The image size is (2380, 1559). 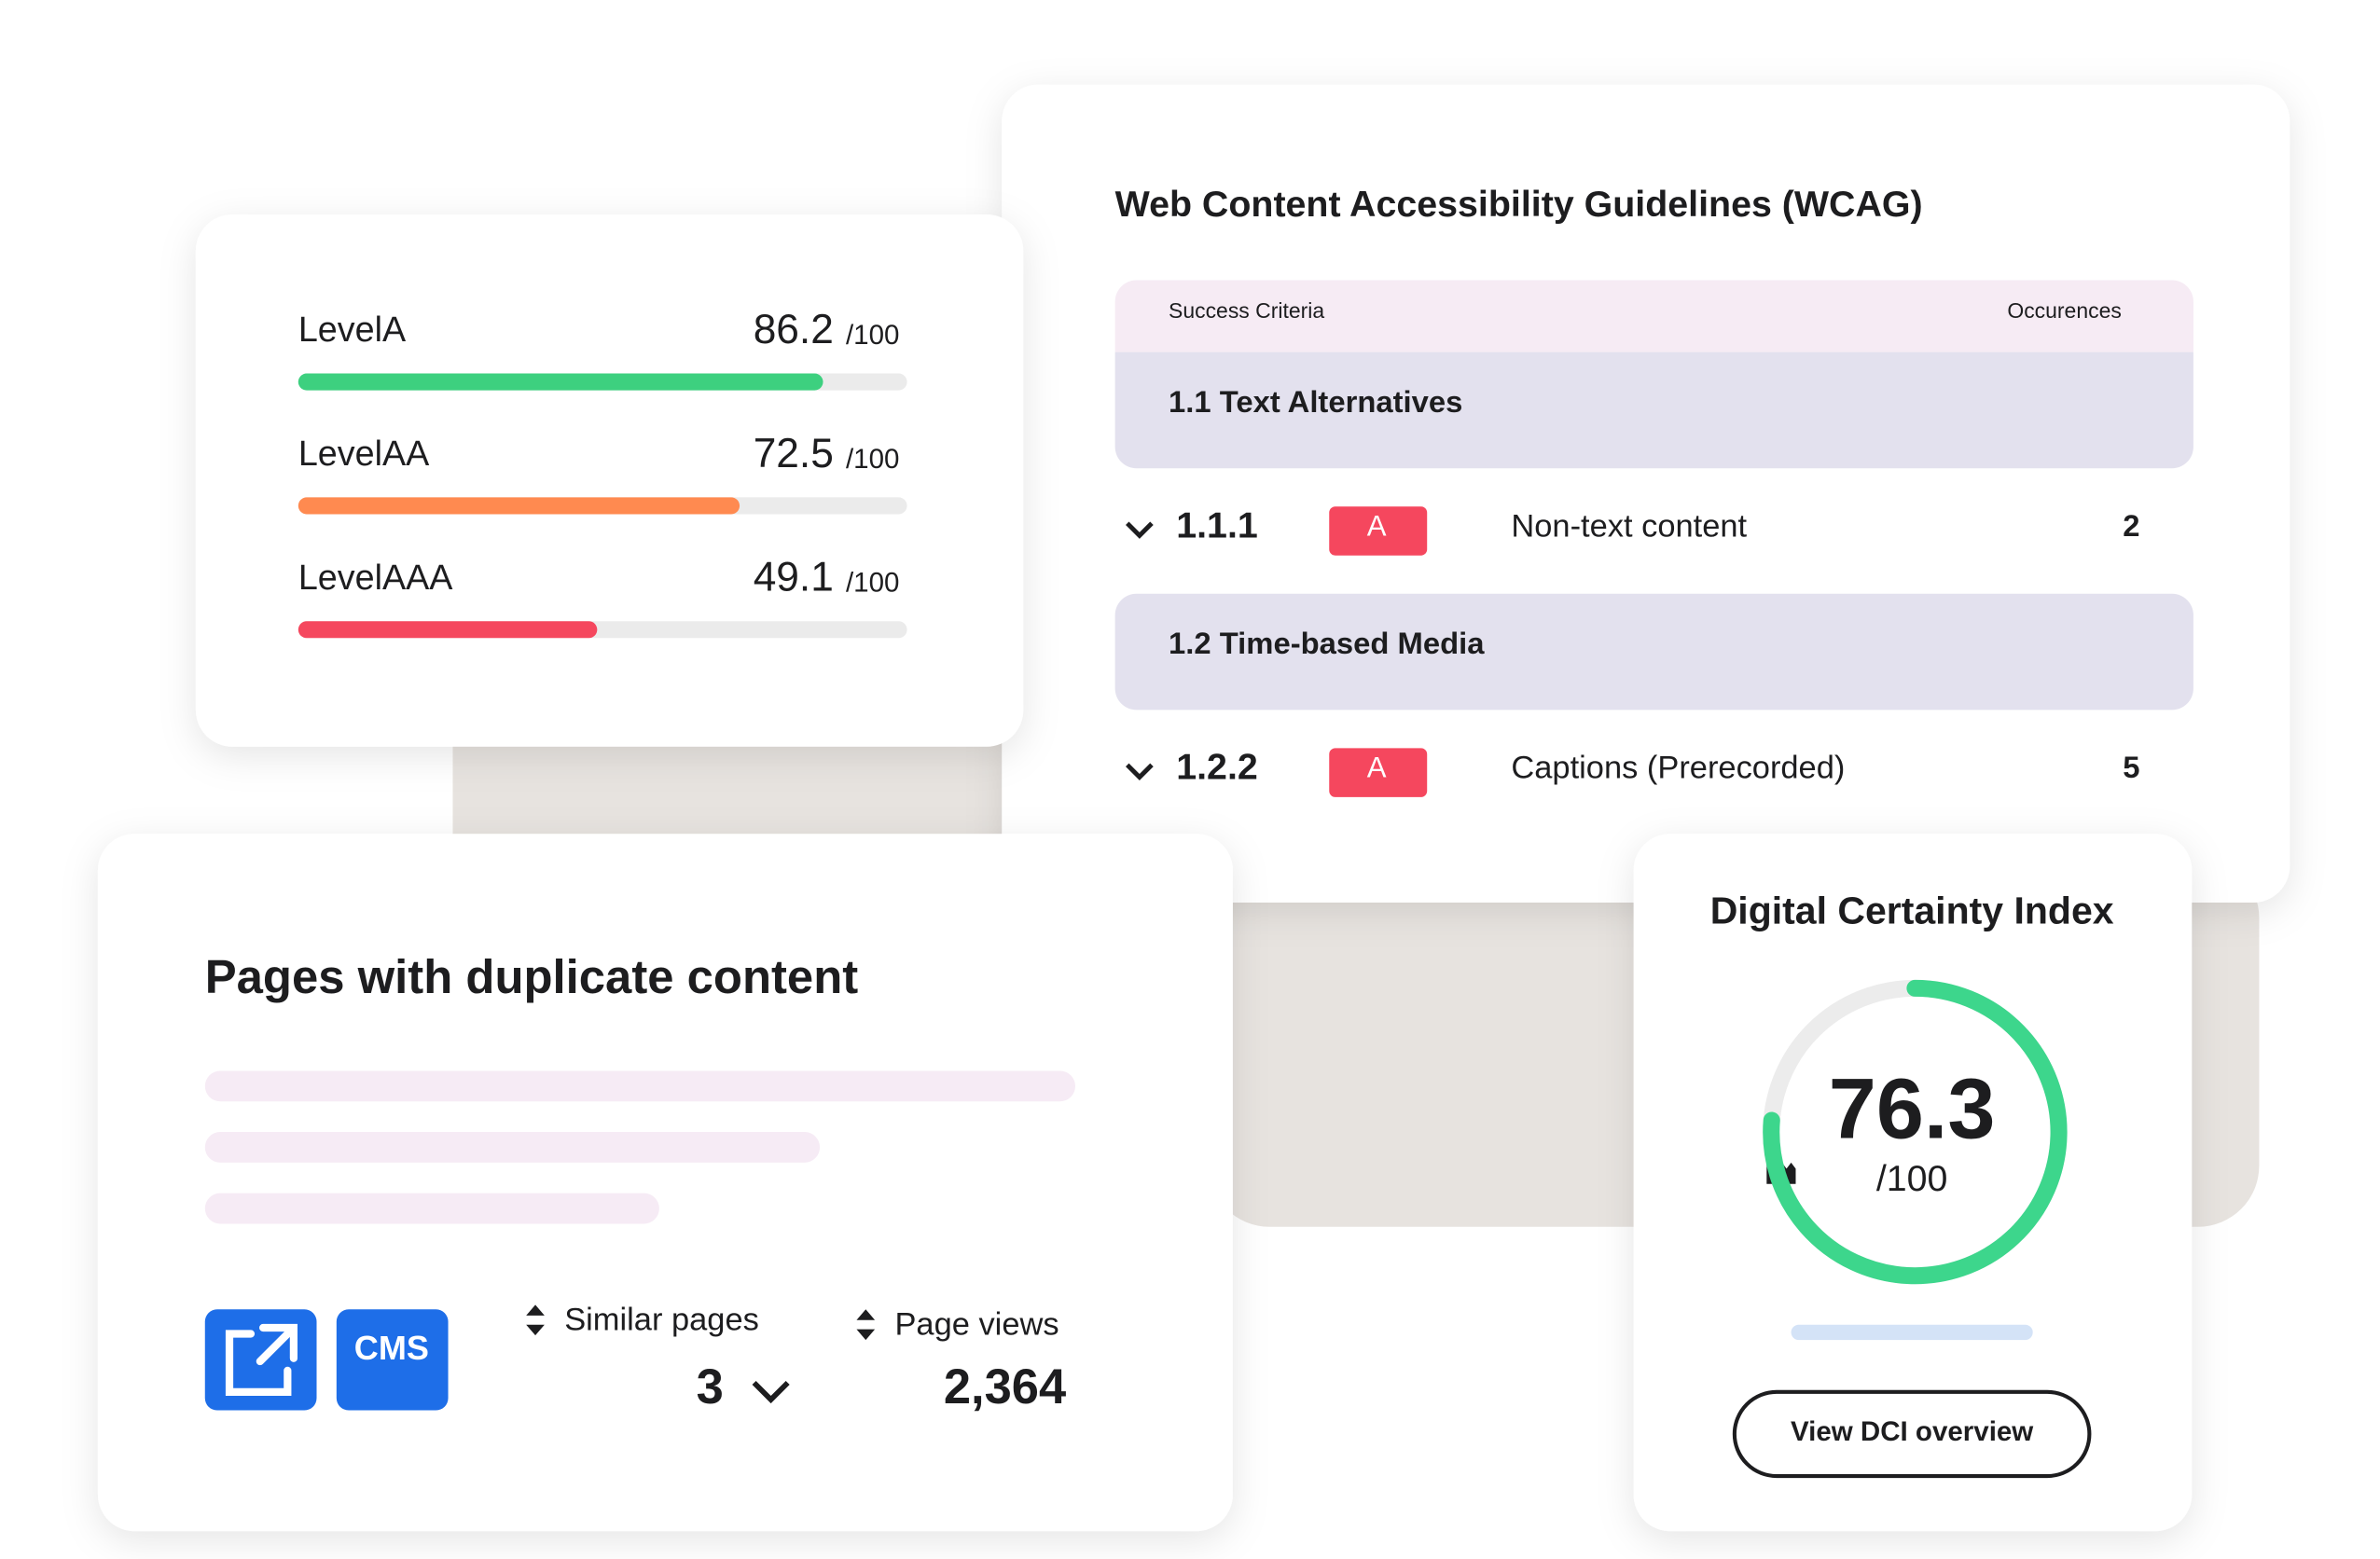 I want to click on dci-button-label: View DCI overview, so click(x=1913, y=1431).